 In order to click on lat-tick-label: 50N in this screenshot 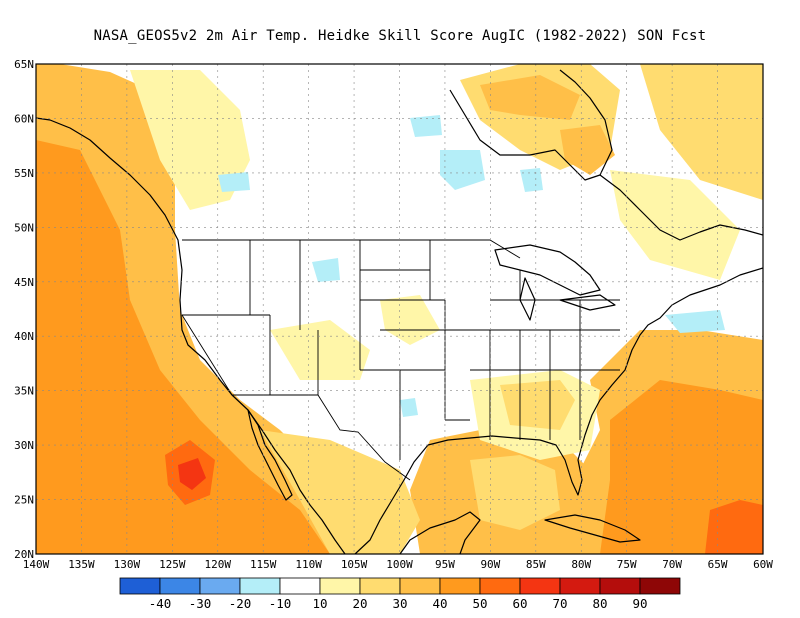, I will do `click(24, 227)`.